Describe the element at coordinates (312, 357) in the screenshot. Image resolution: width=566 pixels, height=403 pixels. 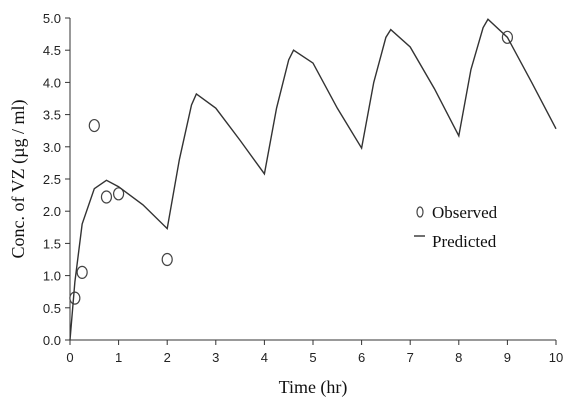
I see `x-tick-label: 5` at that location.